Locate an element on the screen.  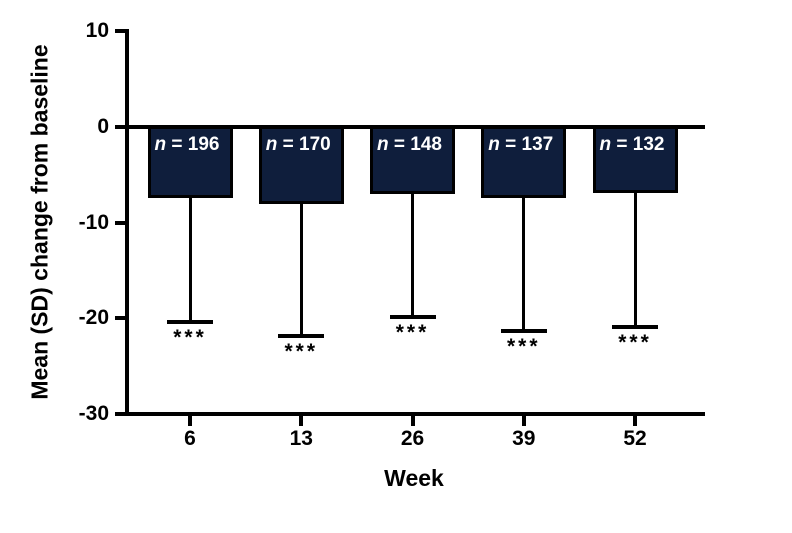
x-tick-label: 52 is located at coordinates (635, 438).